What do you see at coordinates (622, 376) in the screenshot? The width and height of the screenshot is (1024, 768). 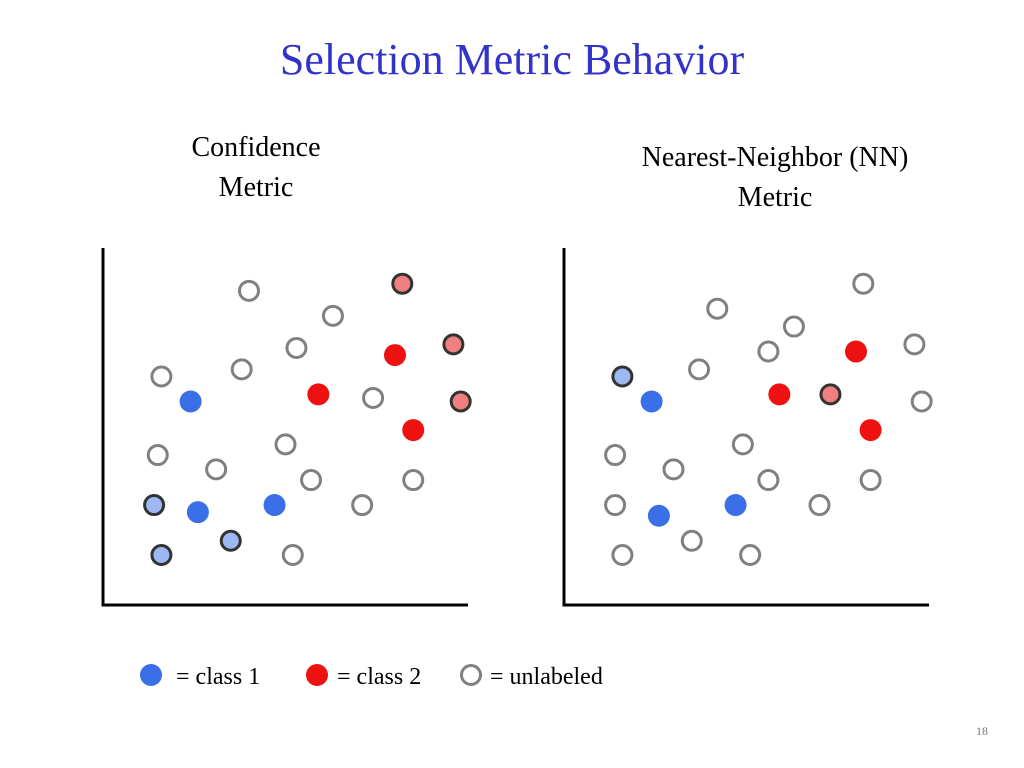 I see `nn-point-selected1` at bounding box center [622, 376].